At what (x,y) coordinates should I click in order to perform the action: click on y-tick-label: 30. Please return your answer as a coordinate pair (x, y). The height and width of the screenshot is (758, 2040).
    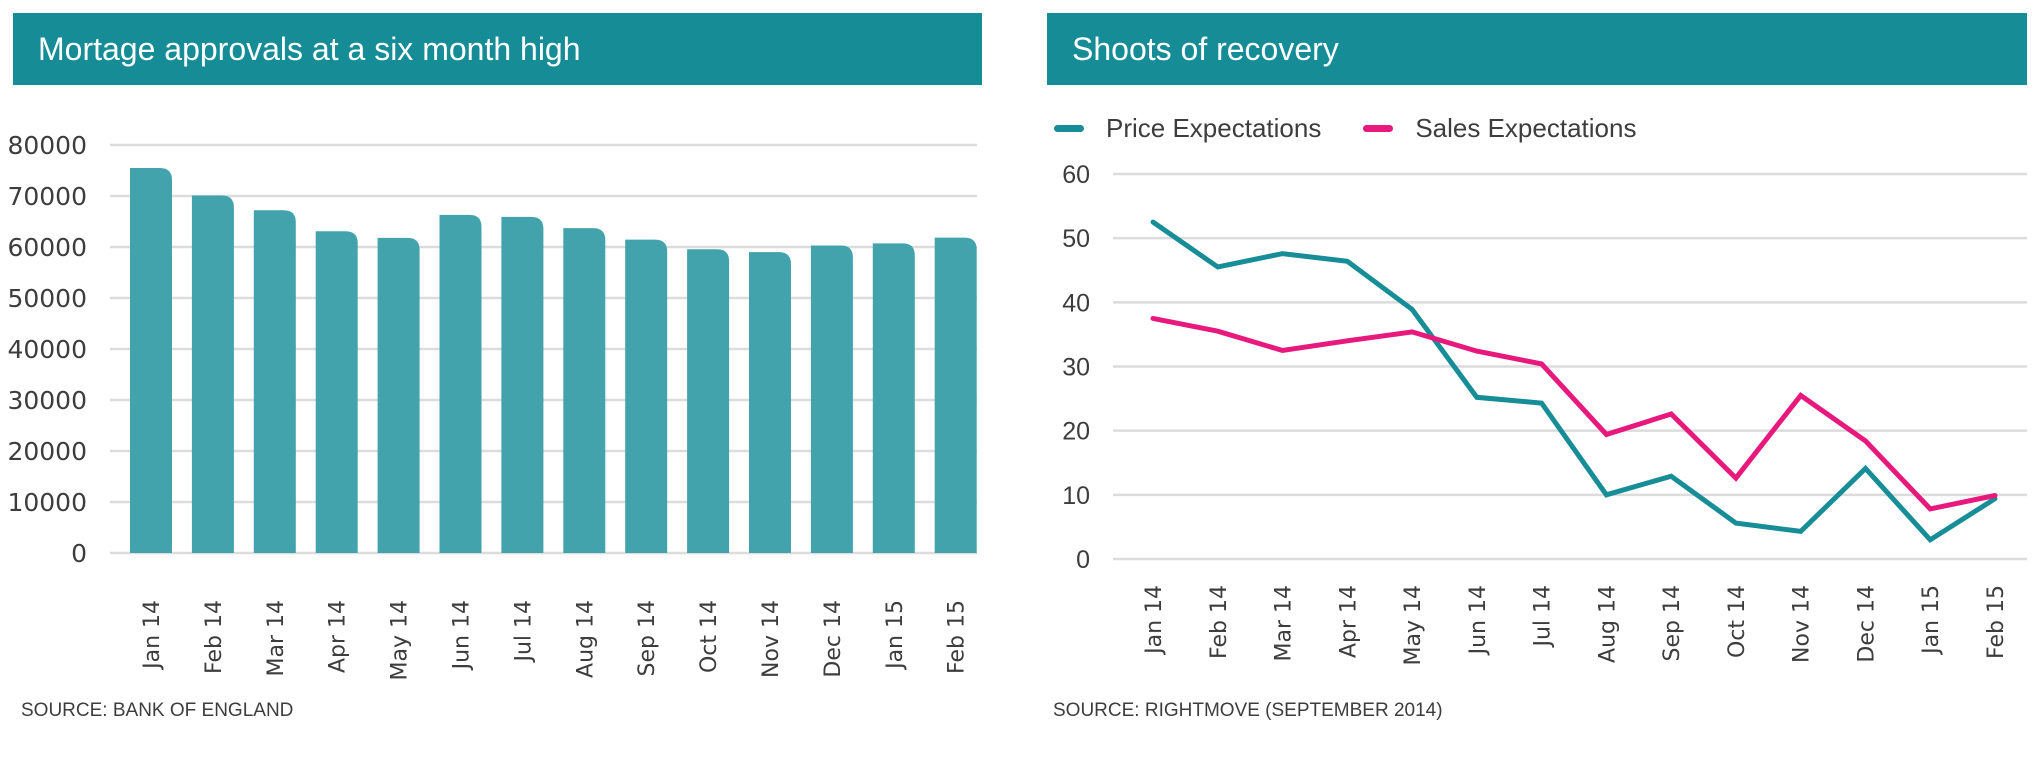
    Looking at the image, I should click on (1076, 368).